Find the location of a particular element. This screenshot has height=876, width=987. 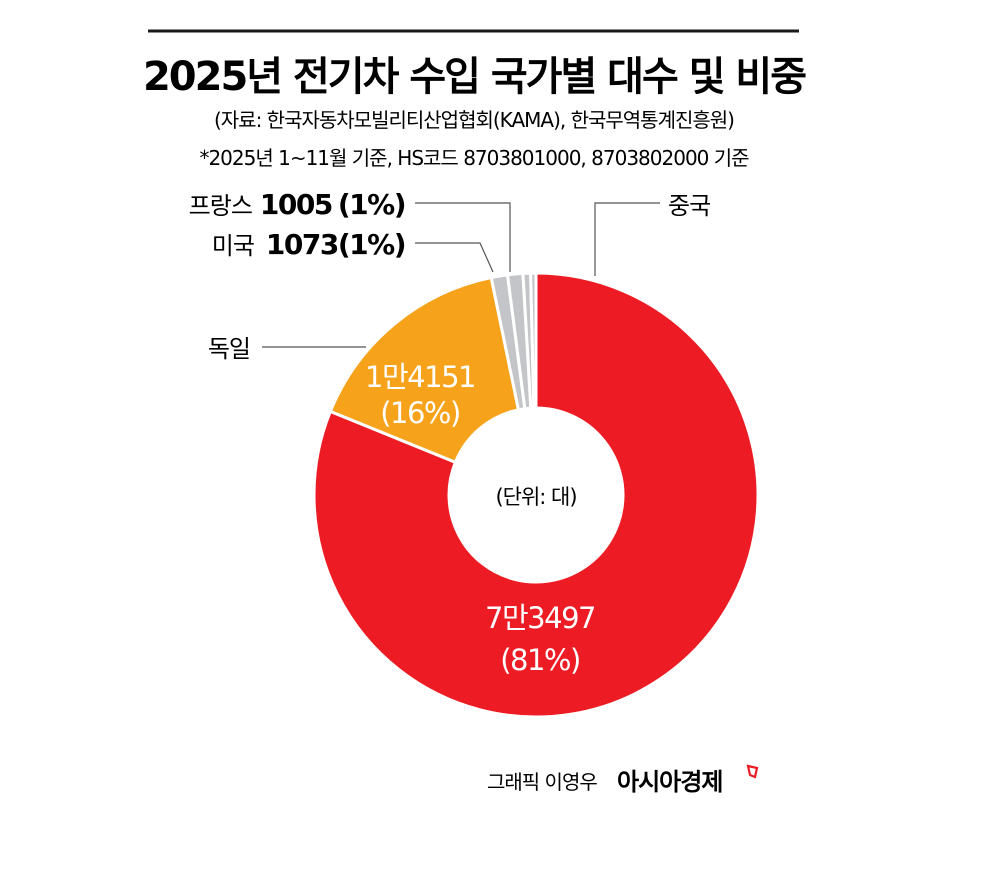

leader-line-usa is located at coordinates (454, 257).